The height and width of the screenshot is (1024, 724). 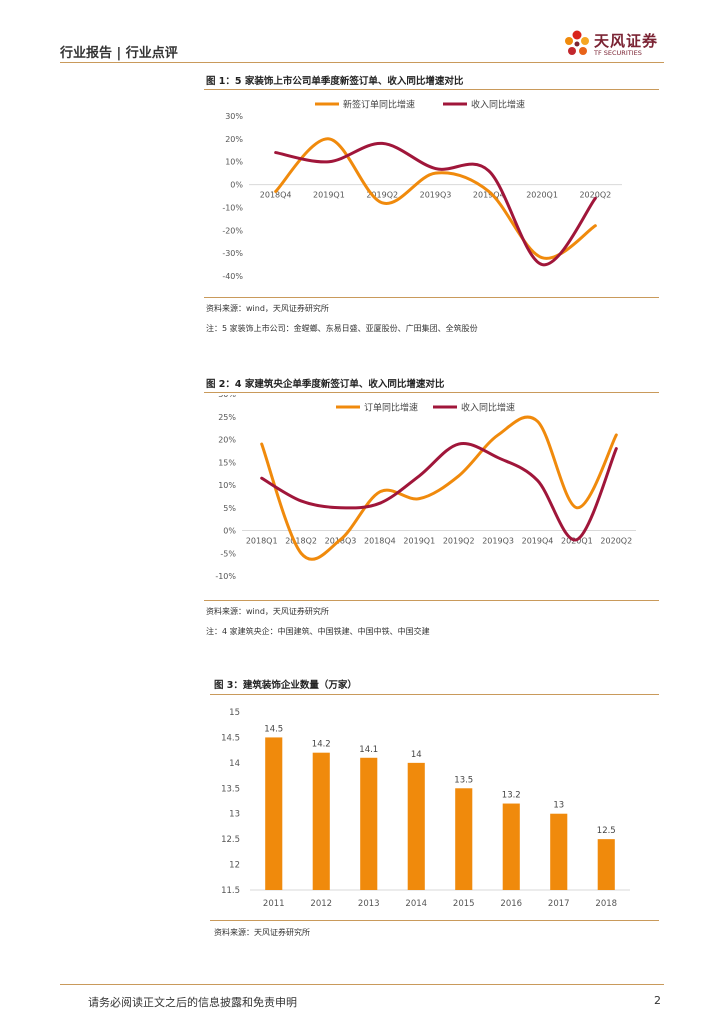 What do you see at coordinates (434, 694) in the screenshot?
I see `figure-3-top-rule` at bounding box center [434, 694].